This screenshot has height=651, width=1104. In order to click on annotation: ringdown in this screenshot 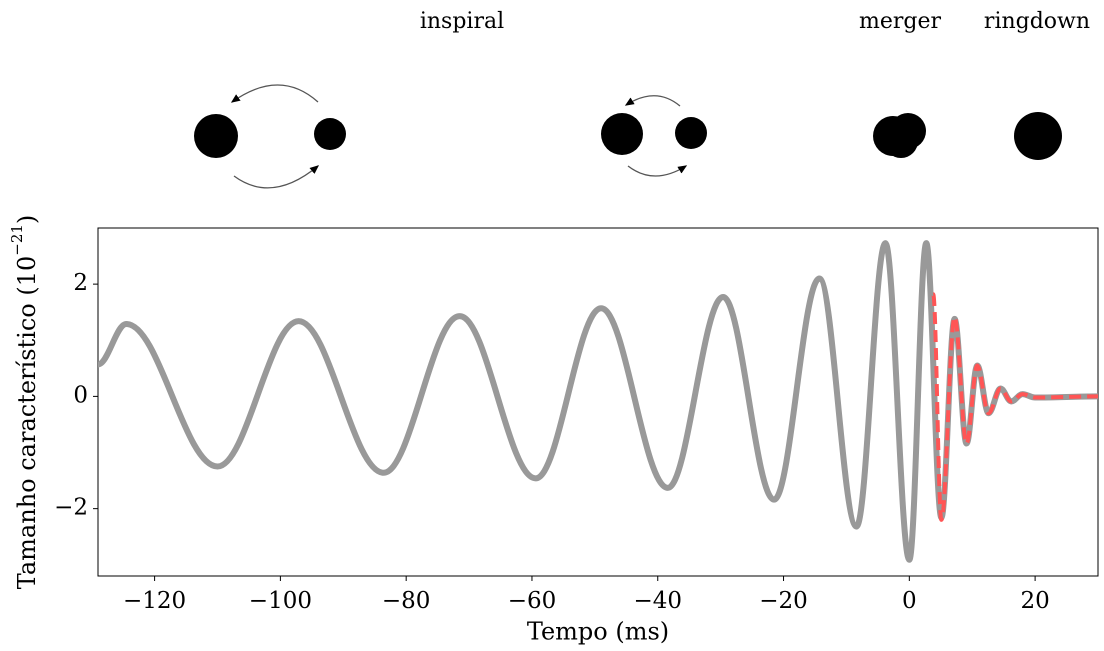, I will do `click(1037, 21)`.